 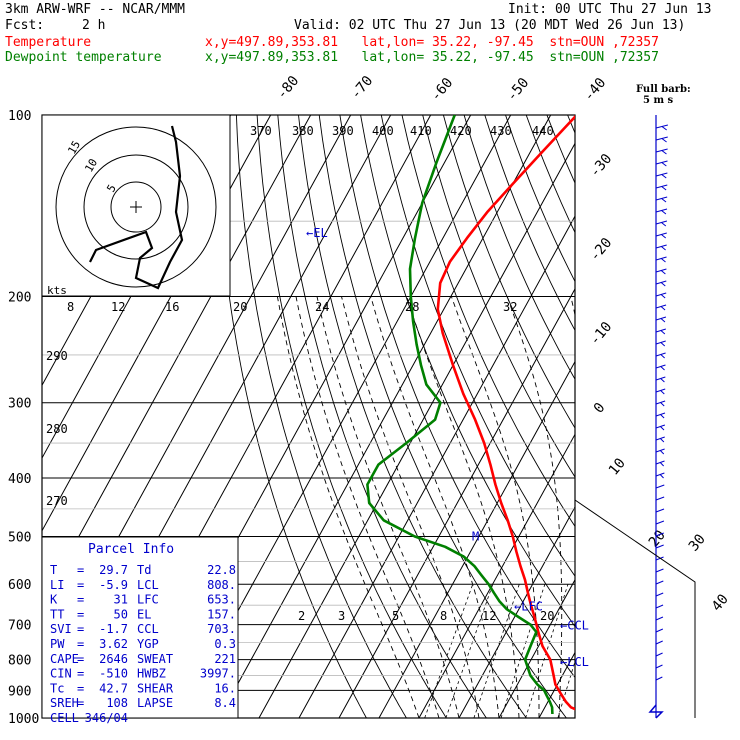 What do you see at coordinates (83, 57) in the screenshot?
I see `dewpoint-legend: Dewpoint temperature` at bounding box center [83, 57].